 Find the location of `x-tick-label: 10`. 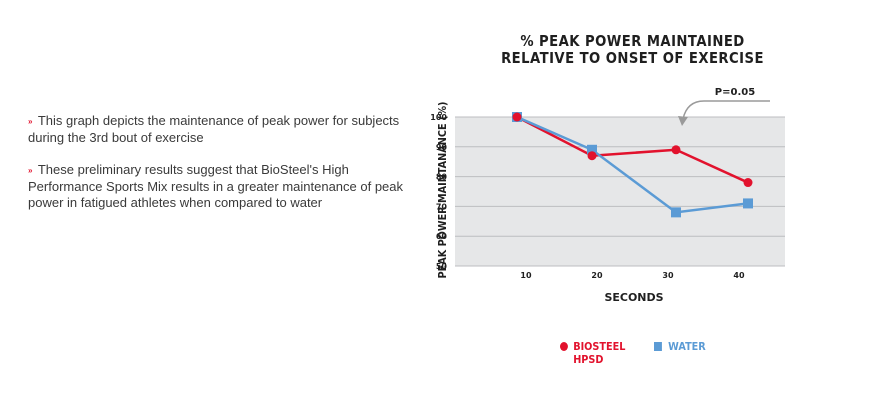

x-tick-label: 10 is located at coordinates (526, 275).